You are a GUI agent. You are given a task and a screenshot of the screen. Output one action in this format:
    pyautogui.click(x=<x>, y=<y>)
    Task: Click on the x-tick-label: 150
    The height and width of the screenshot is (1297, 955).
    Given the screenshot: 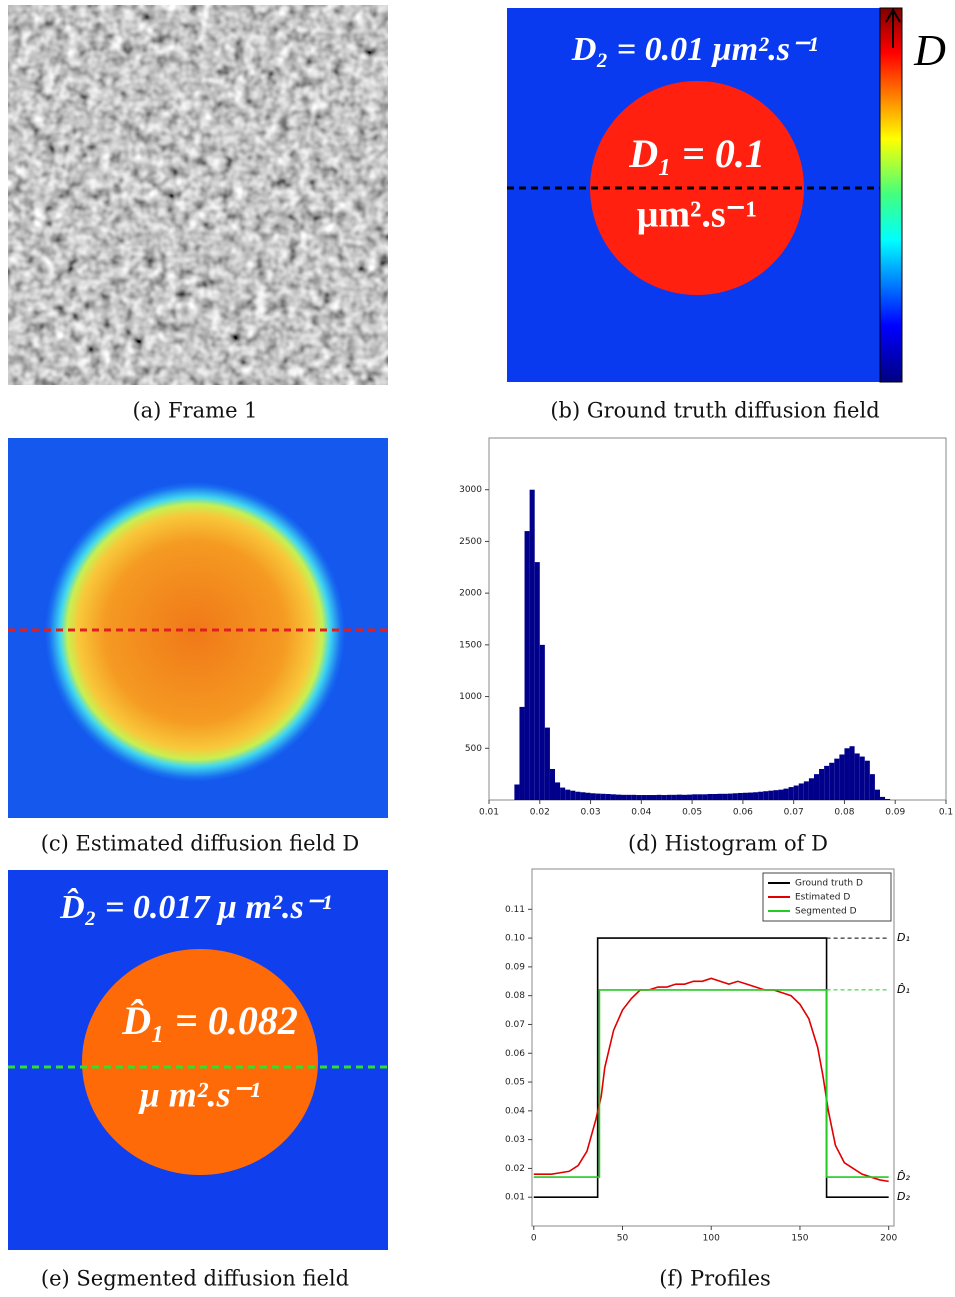 What is the action you would take?
    pyautogui.click(x=799, y=1239)
    